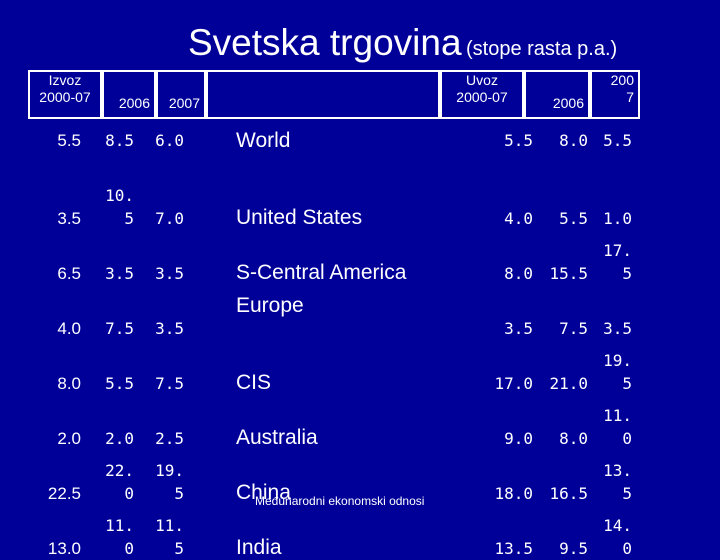  I want to click on cell-ex-range: 3.5, so click(69, 218).